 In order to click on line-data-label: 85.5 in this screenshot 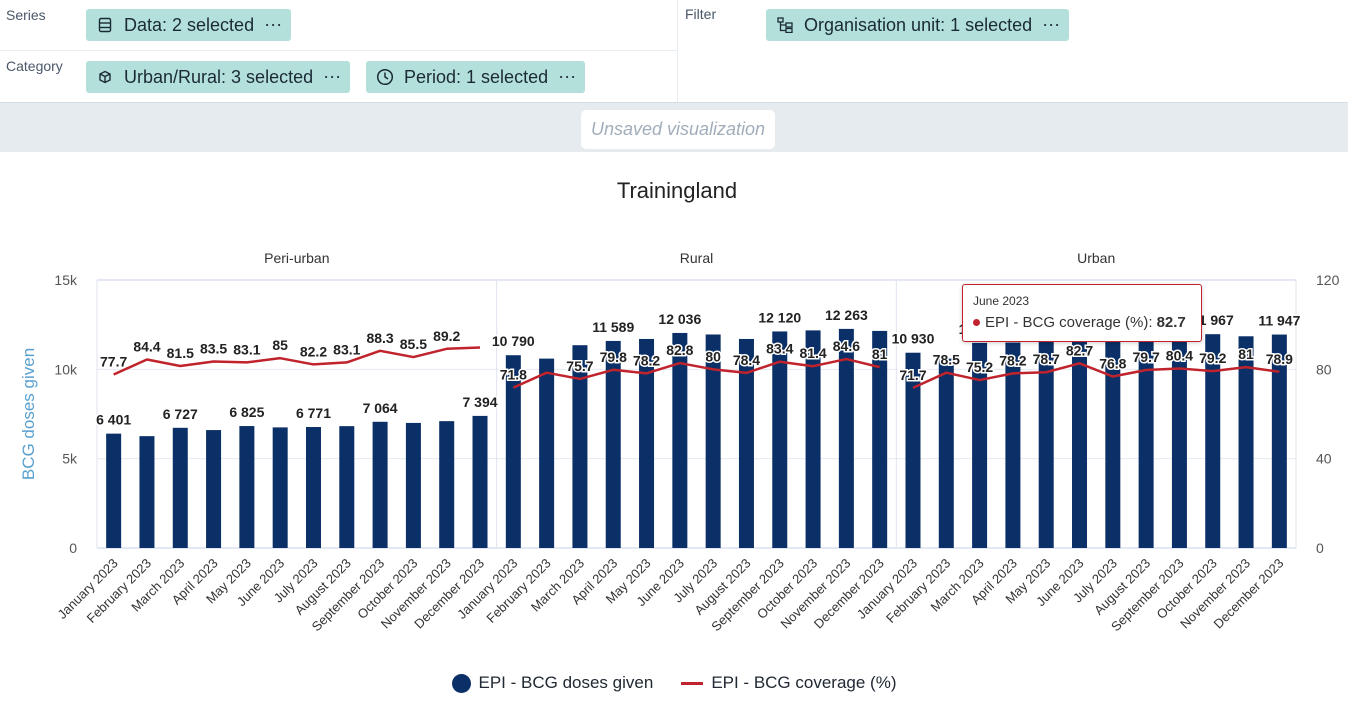, I will do `click(413, 344)`.